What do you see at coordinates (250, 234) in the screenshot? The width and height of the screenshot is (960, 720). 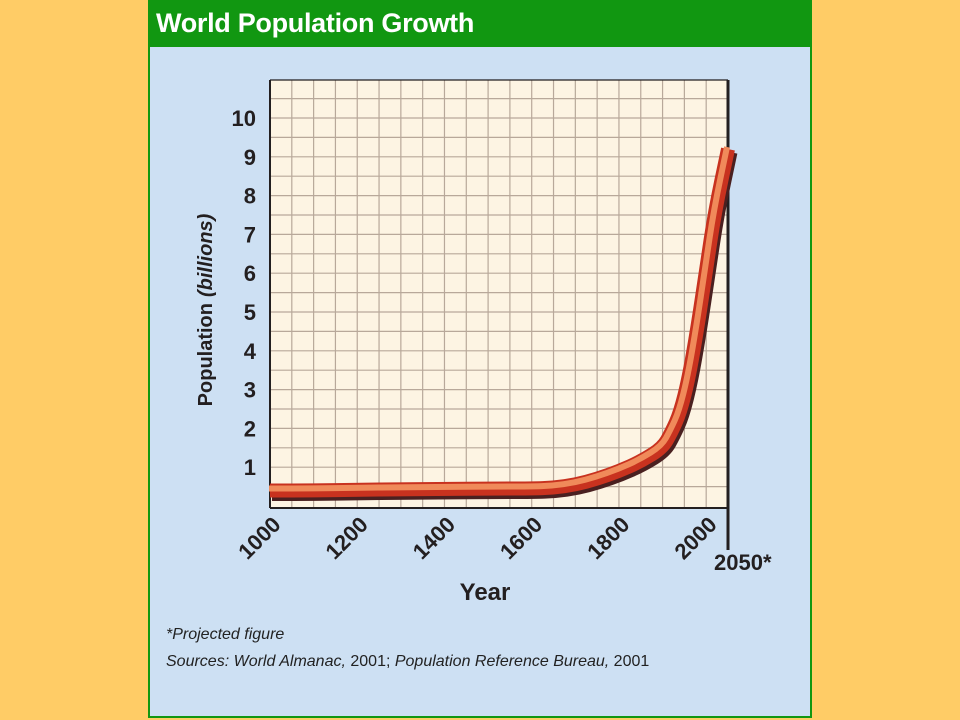 I see `y-tick-label: 7` at bounding box center [250, 234].